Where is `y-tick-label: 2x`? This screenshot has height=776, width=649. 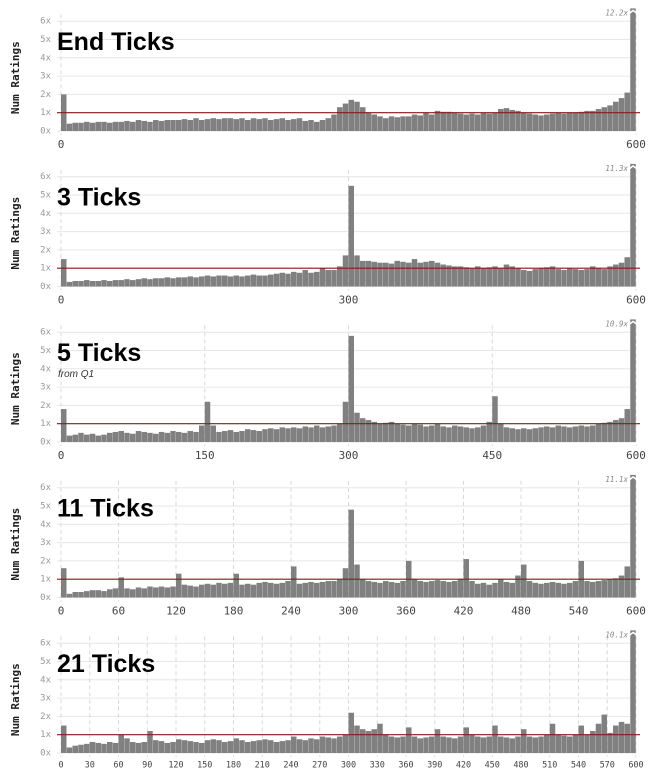 y-tick-label: 2x is located at coordinates (45, 717).